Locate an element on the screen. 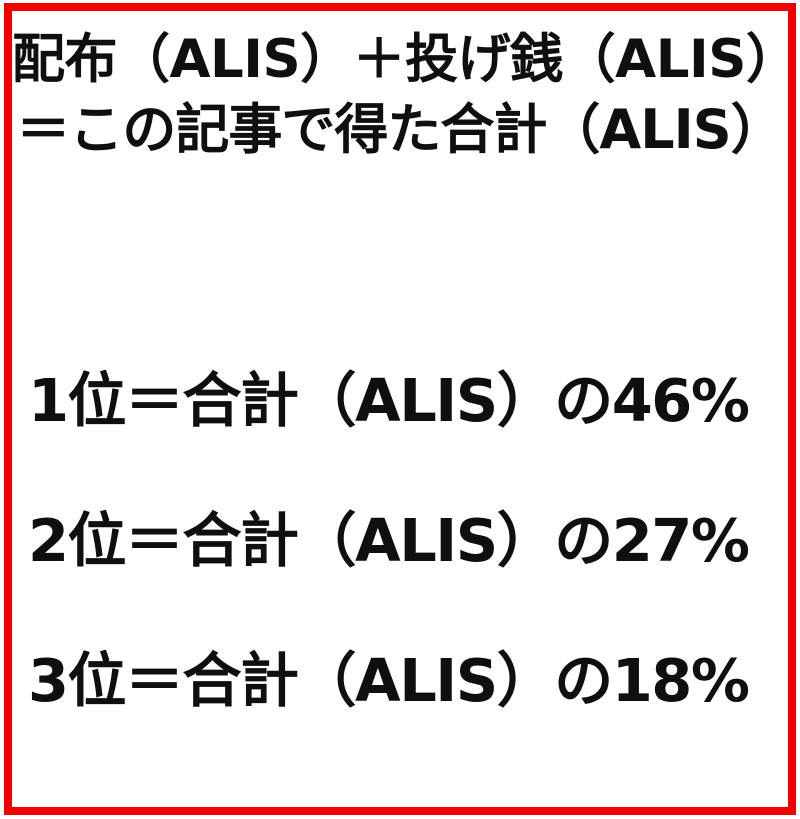 Image resolution: width=800 pixels, height=819 pixels. ranking-text-2: 2位＝合計（ALIS）の27% is located at coordinates (389, 540).